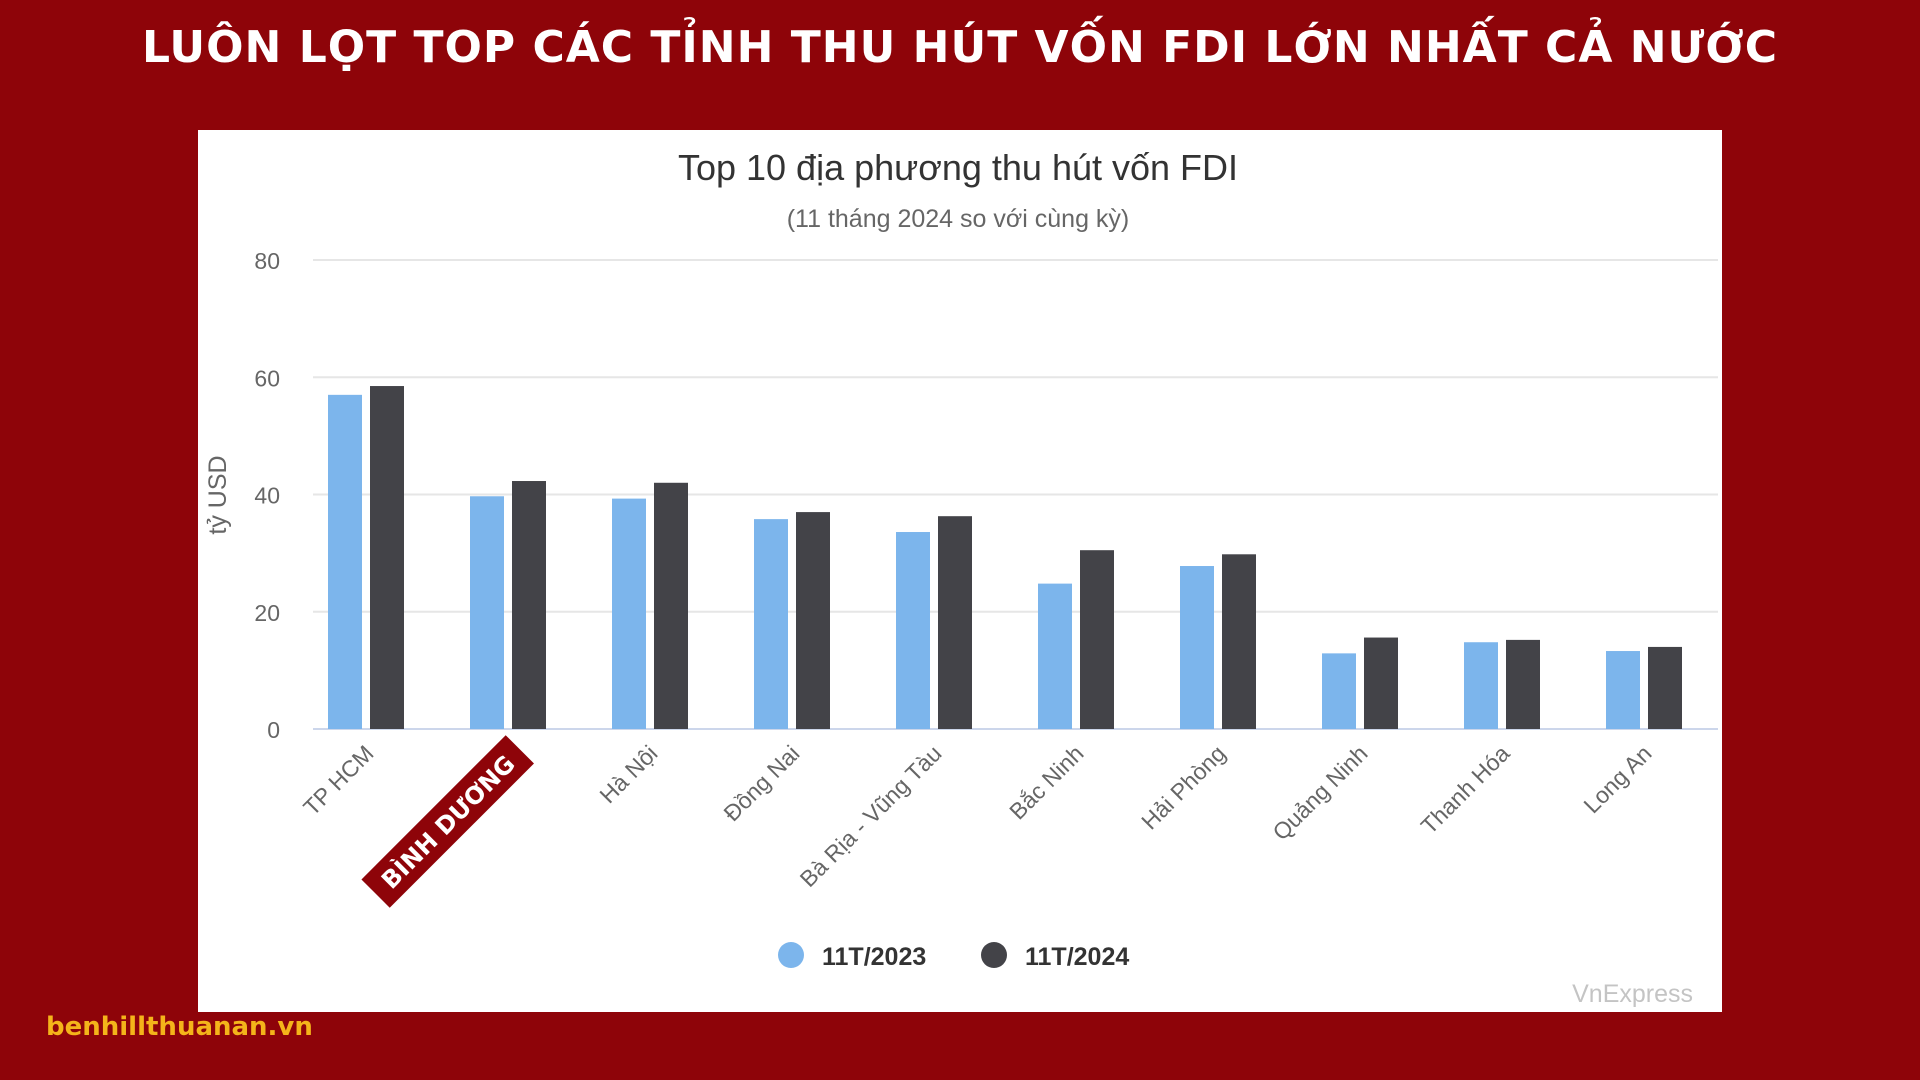 This screenshot has height=1080, width=1920. What do you see at coordinates (958, 219) in the screenshot?
I see `chart-subtitle: (11 tháng 2024 so với cùng kỳ)` at bounding box center [958, 219].